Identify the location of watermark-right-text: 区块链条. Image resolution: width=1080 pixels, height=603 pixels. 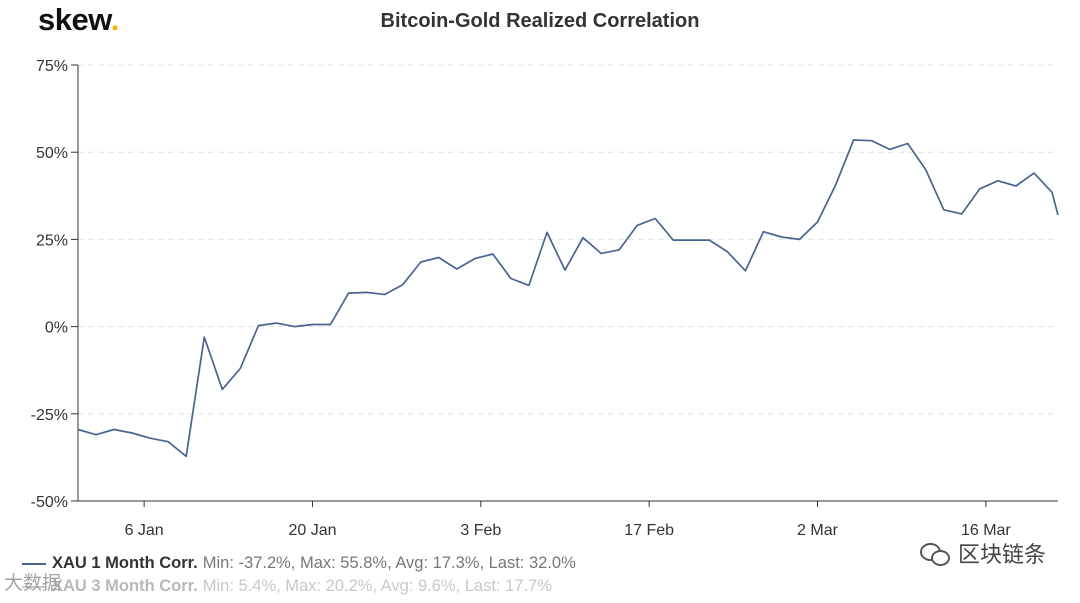
(1001, 554).